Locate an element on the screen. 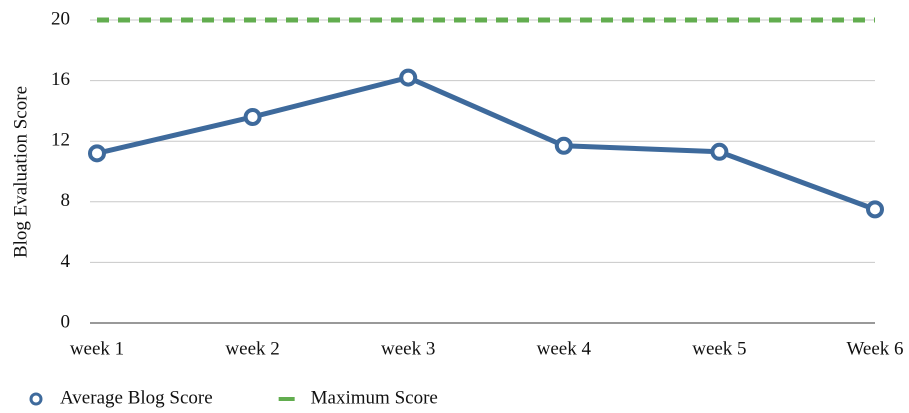  y-axis-label: Blog Evaluation Score is located at coordinates (20, 172).